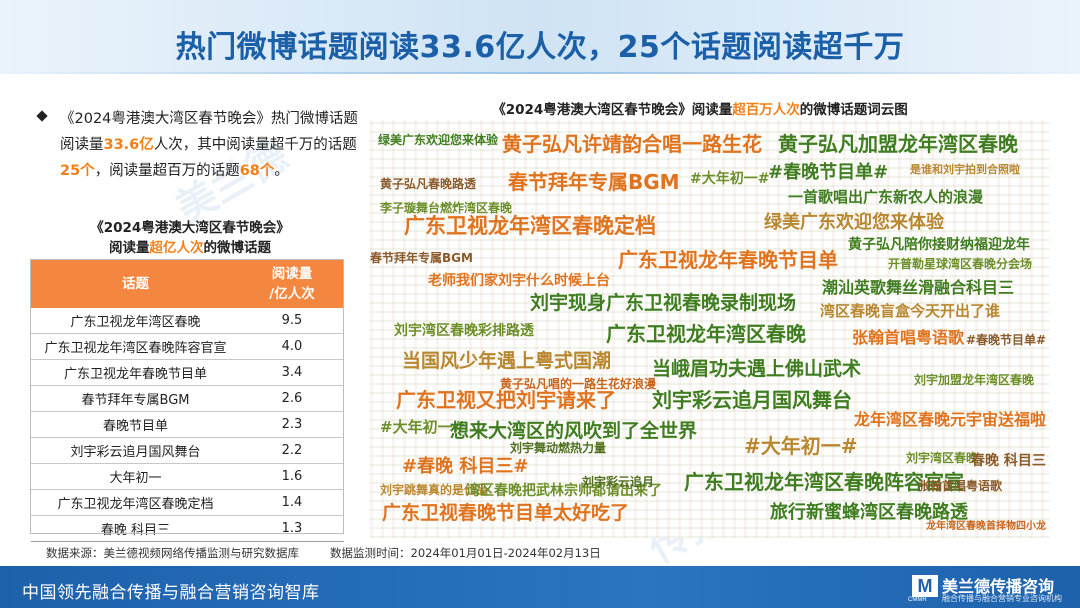  Describe the element at coordinates (728, 260) in the screenshot. I see `cloud-word: 广东卫视龙年春晚节目单` at that location.